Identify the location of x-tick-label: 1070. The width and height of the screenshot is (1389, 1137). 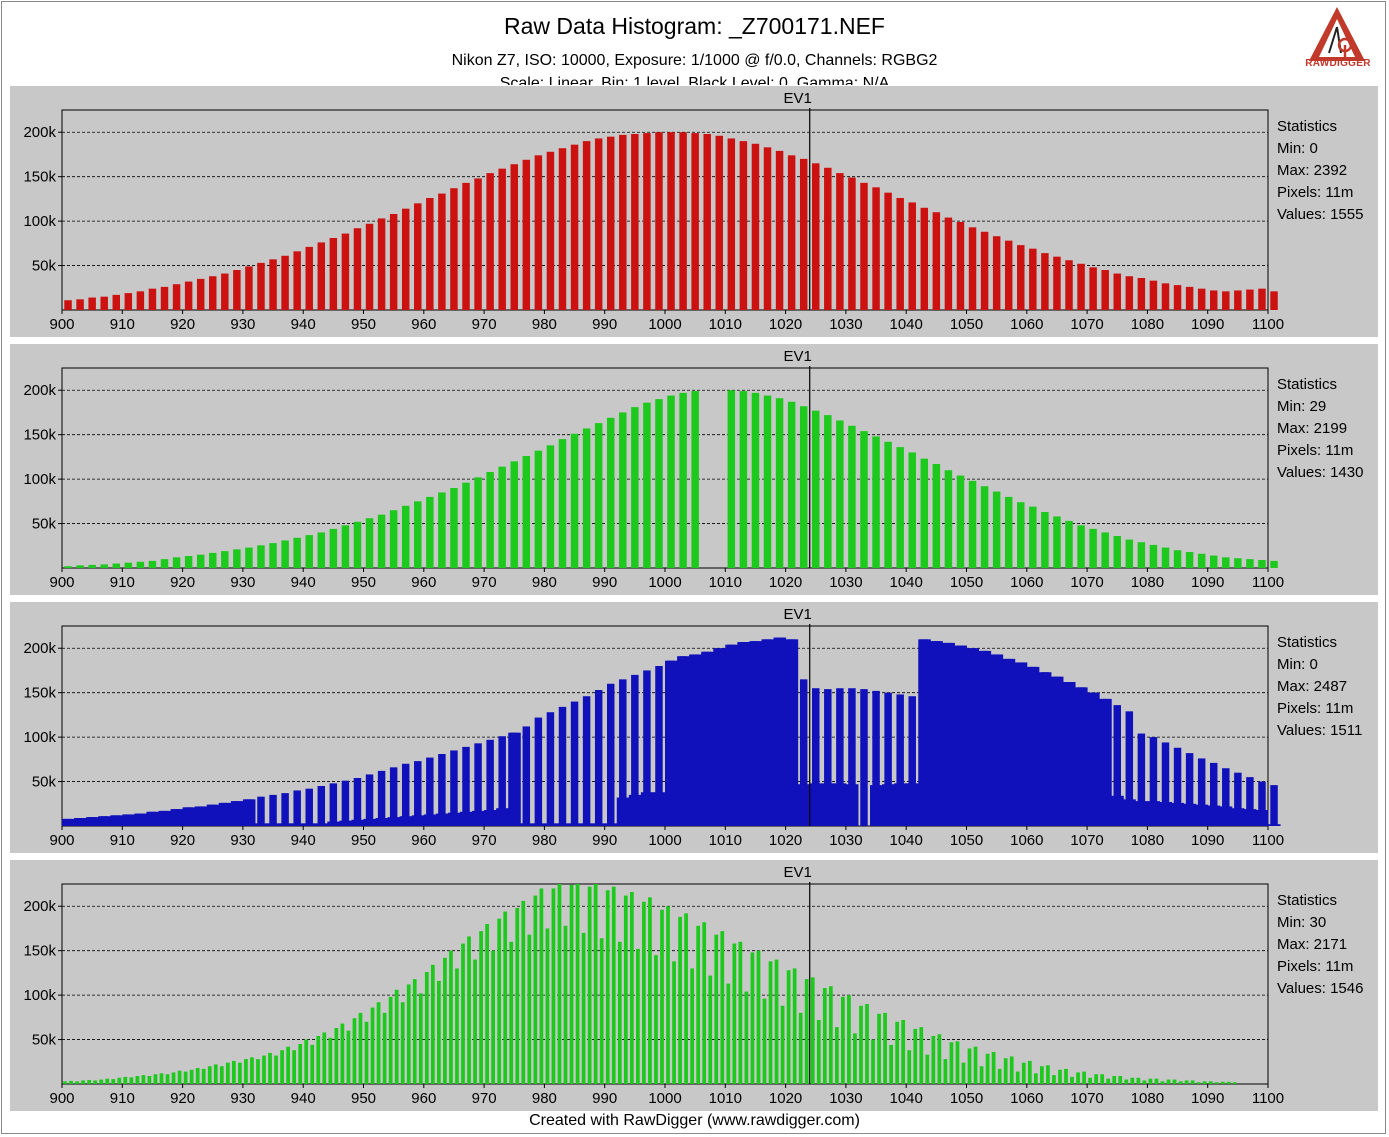
(1086, 1098).